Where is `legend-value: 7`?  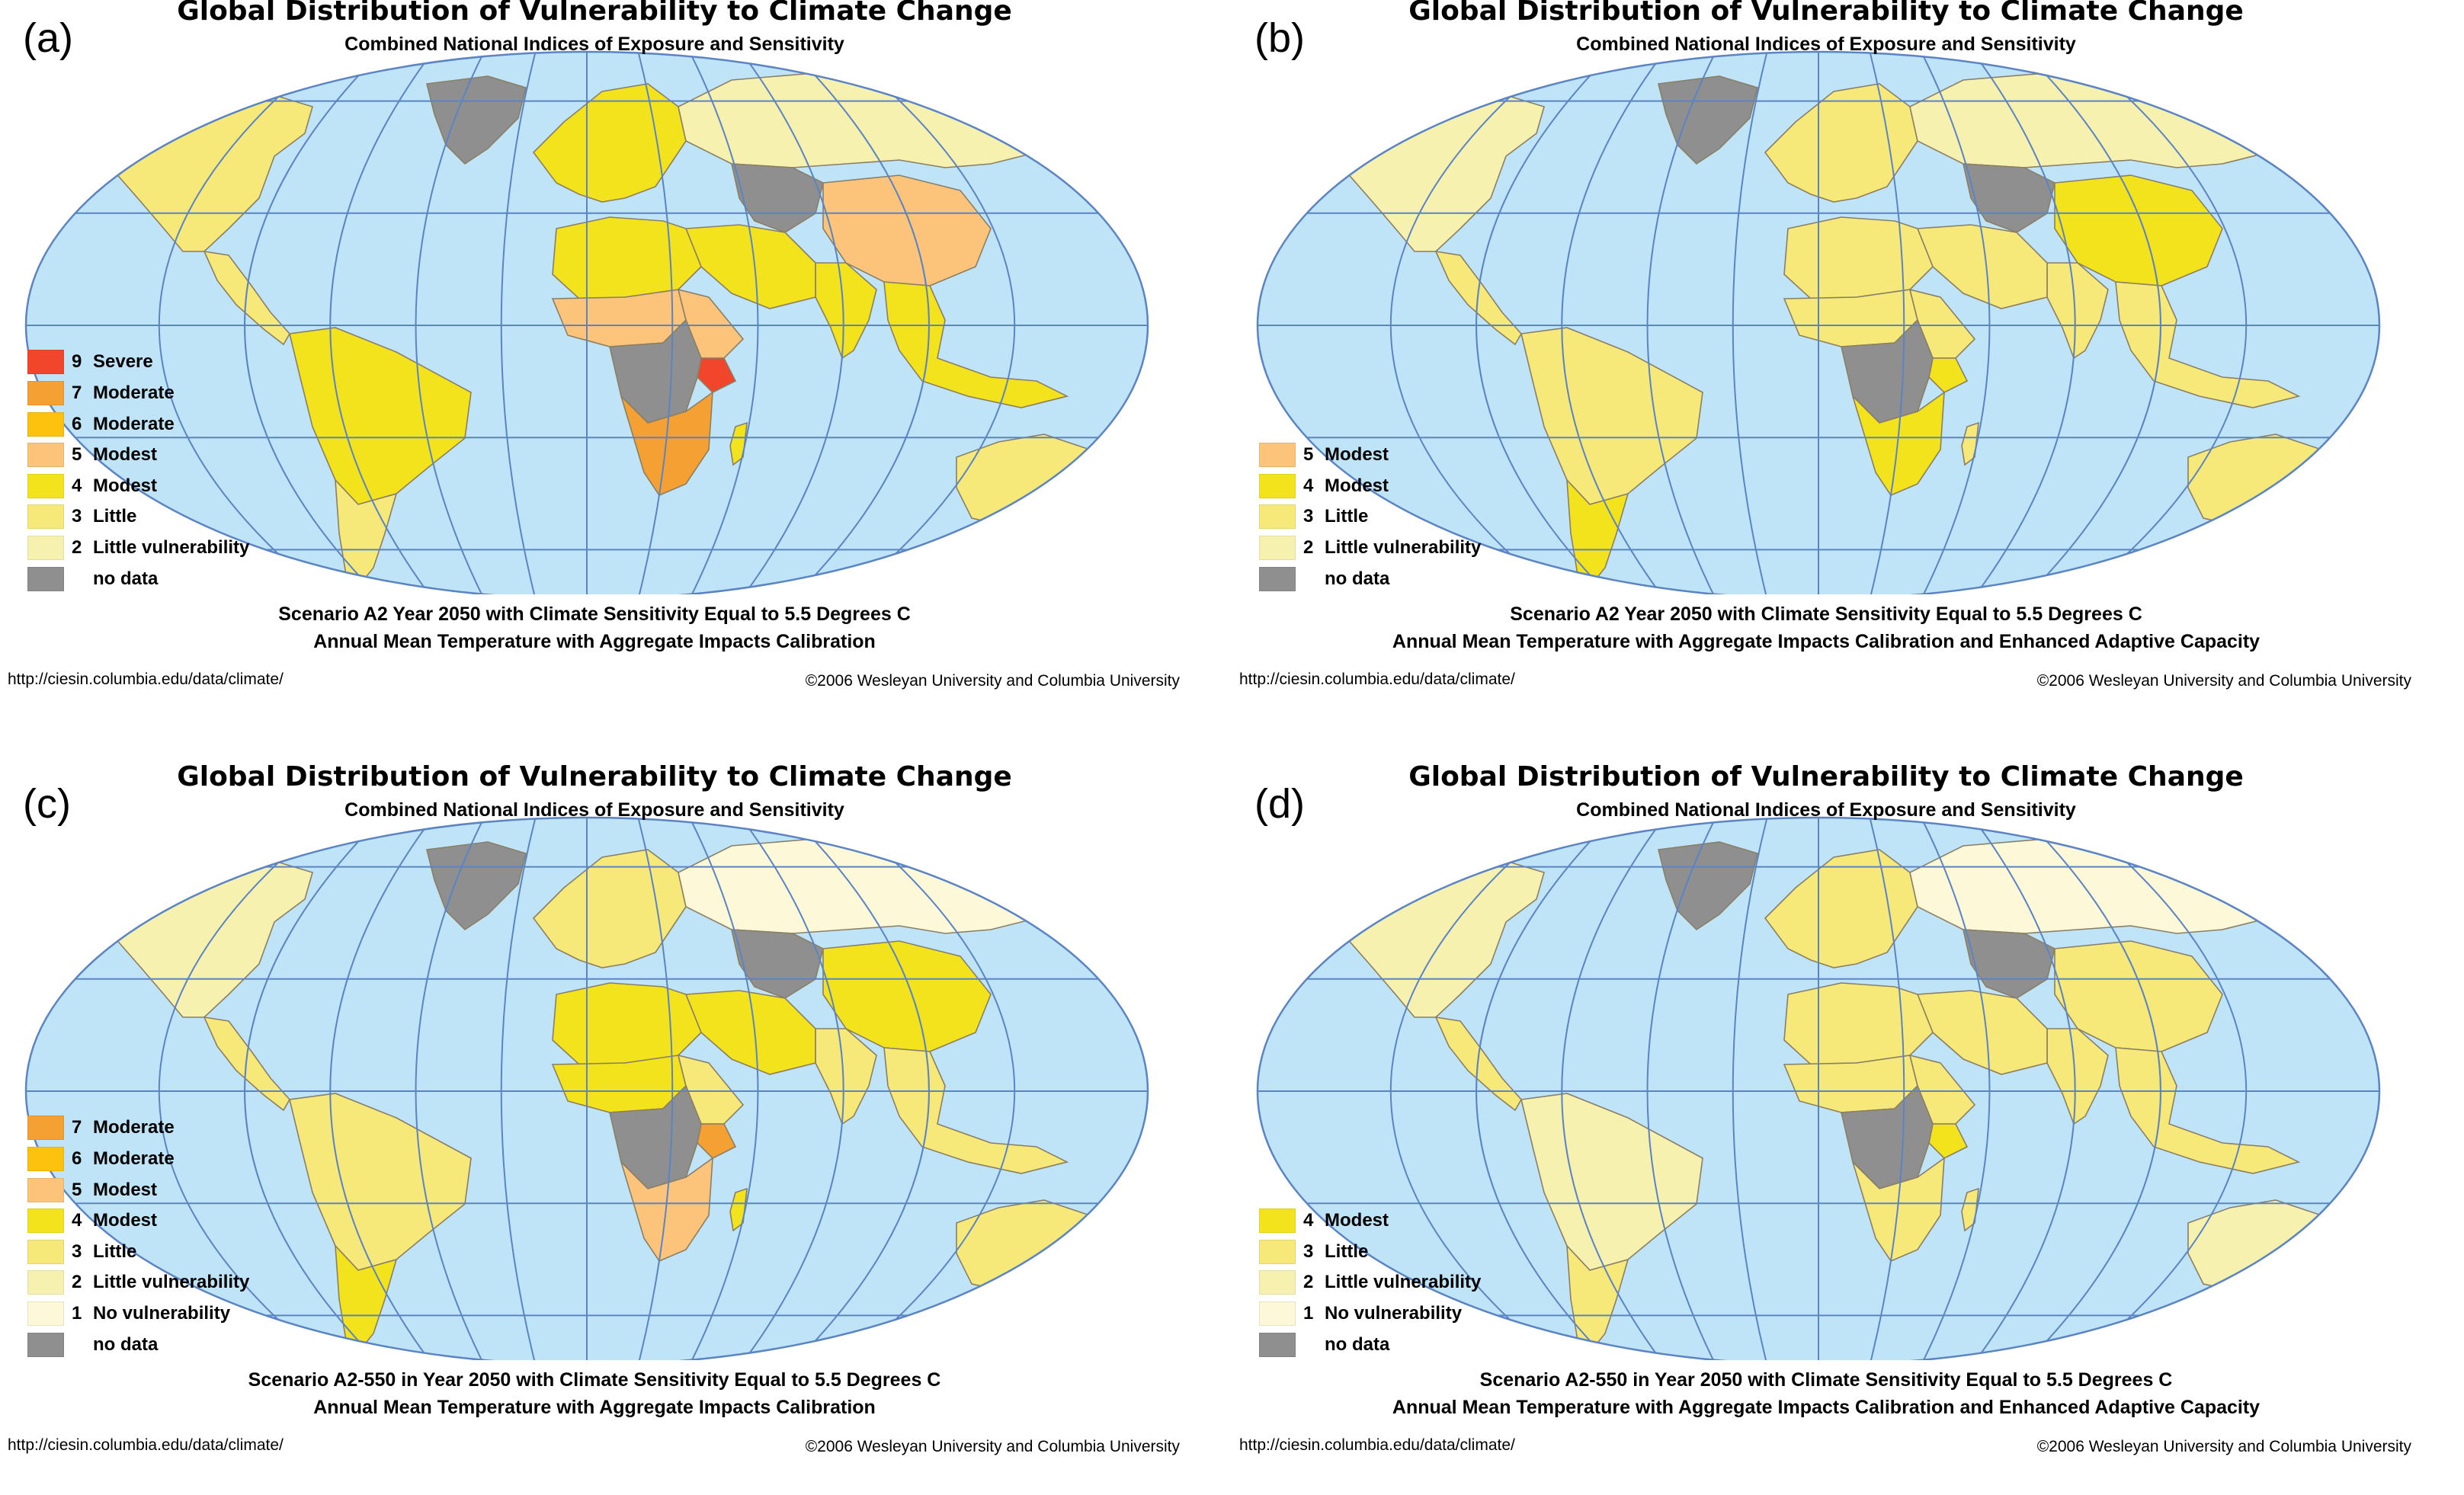 legend-value: 7 is located at coordinates (77, 1127).